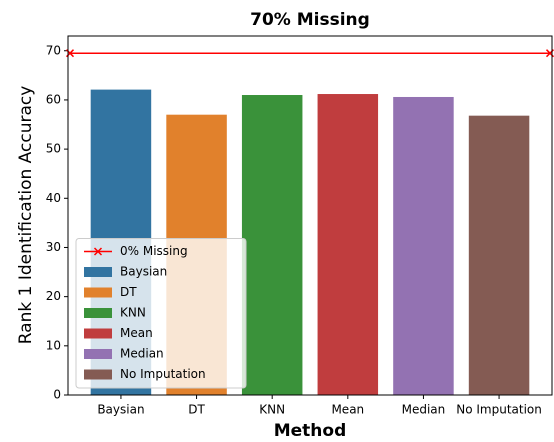  Describe the element at coordinates (310, 431) in the screenshot. I see `x-axis-label: Method` at that location.